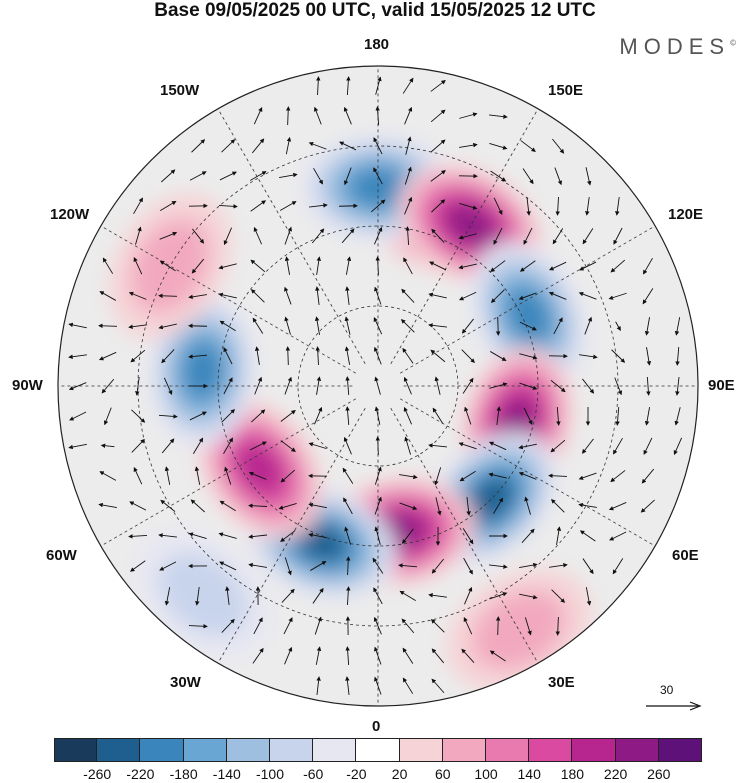 The image size is (750, 783). Describe the element at coordinates (140, 774) in the screenshot. I see `colorbar-tick-label: -220` at that location.